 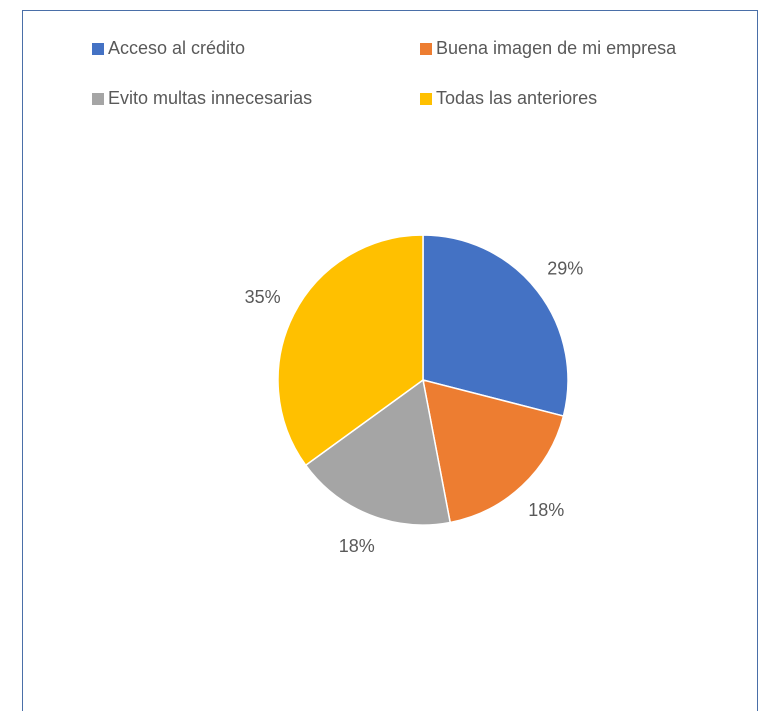 I want to click on legend-label: Todas las anteriores, so click(x=516, y=98).